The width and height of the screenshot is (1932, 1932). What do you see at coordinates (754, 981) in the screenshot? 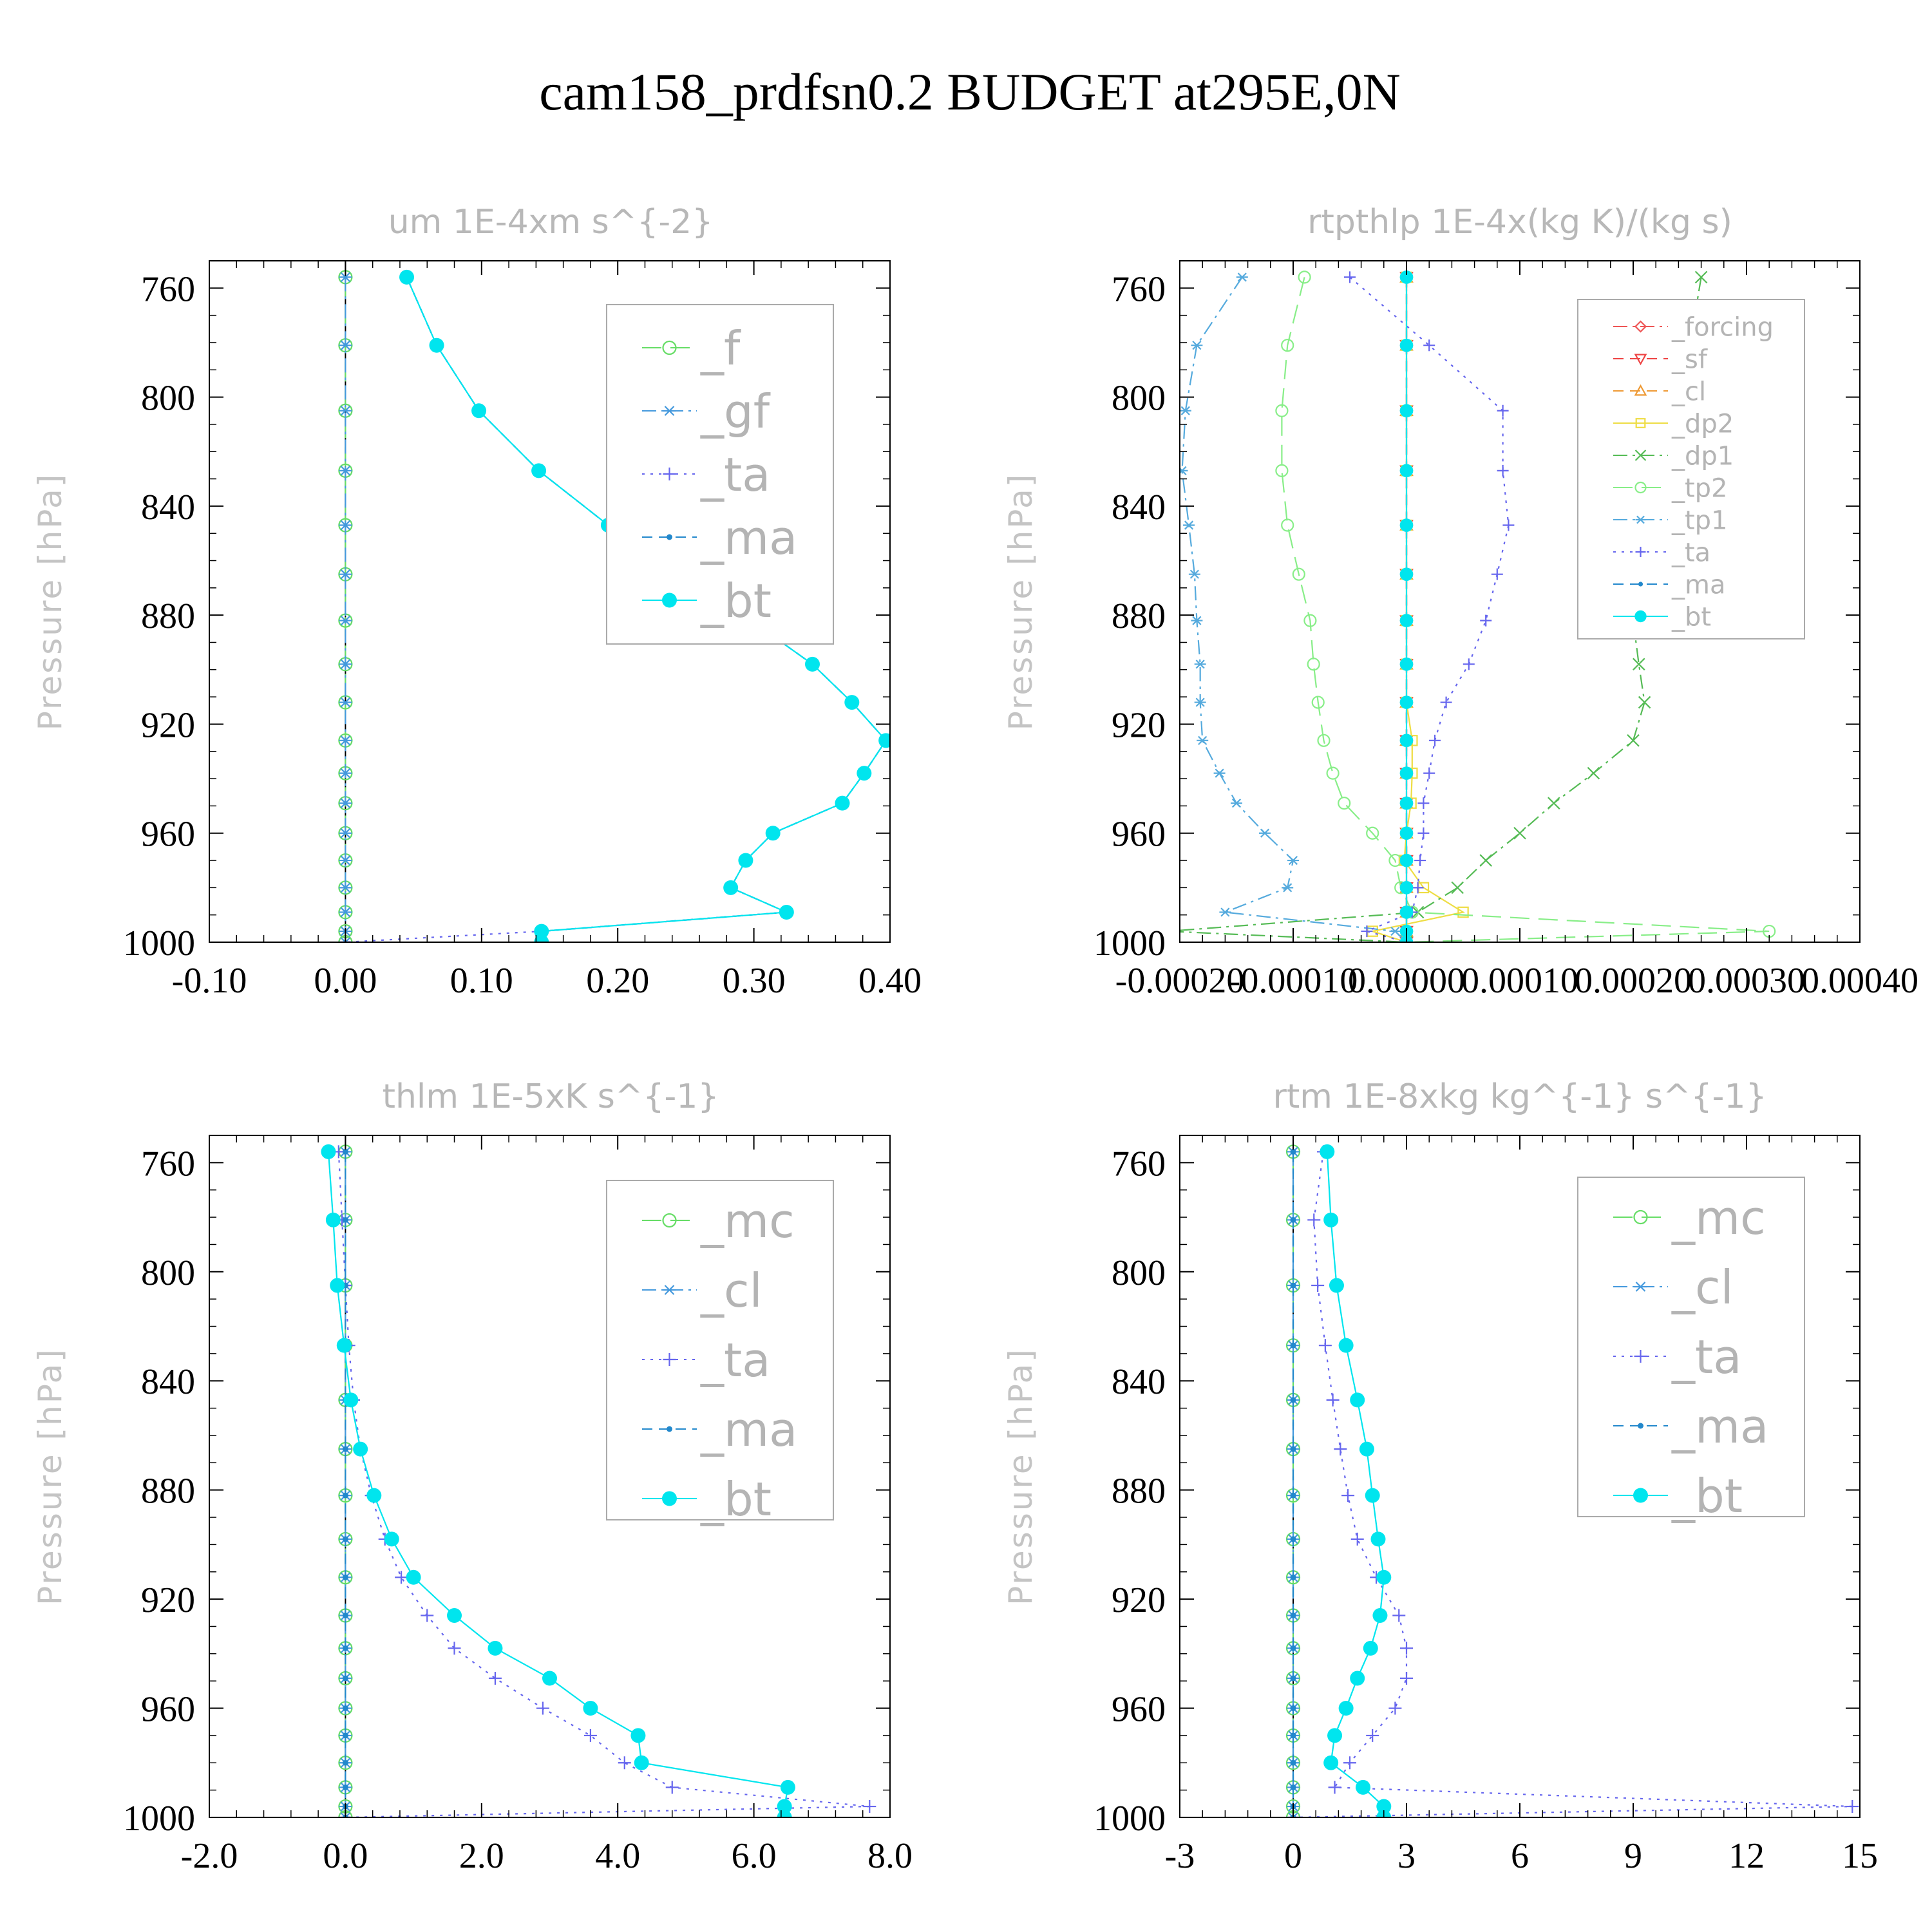
I see `x-tick-label: 0.30` at bounding box center [754, 981].